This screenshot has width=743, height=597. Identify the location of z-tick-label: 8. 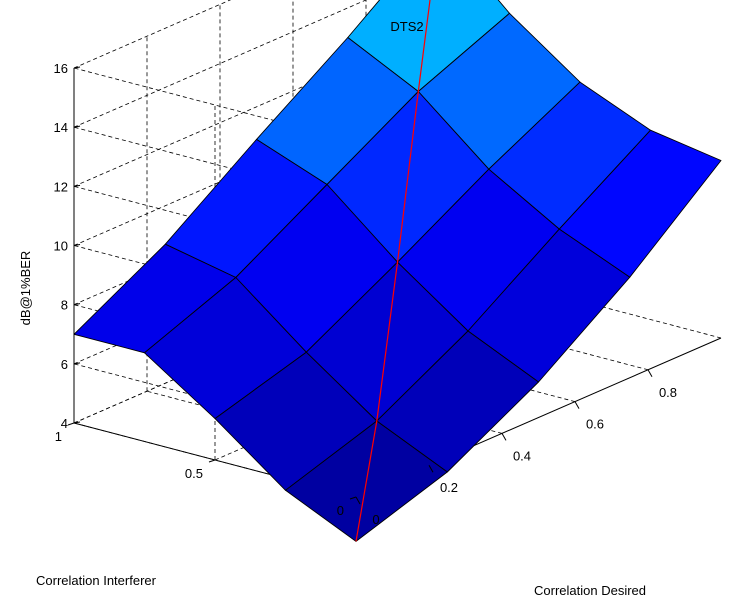
(64, 305).